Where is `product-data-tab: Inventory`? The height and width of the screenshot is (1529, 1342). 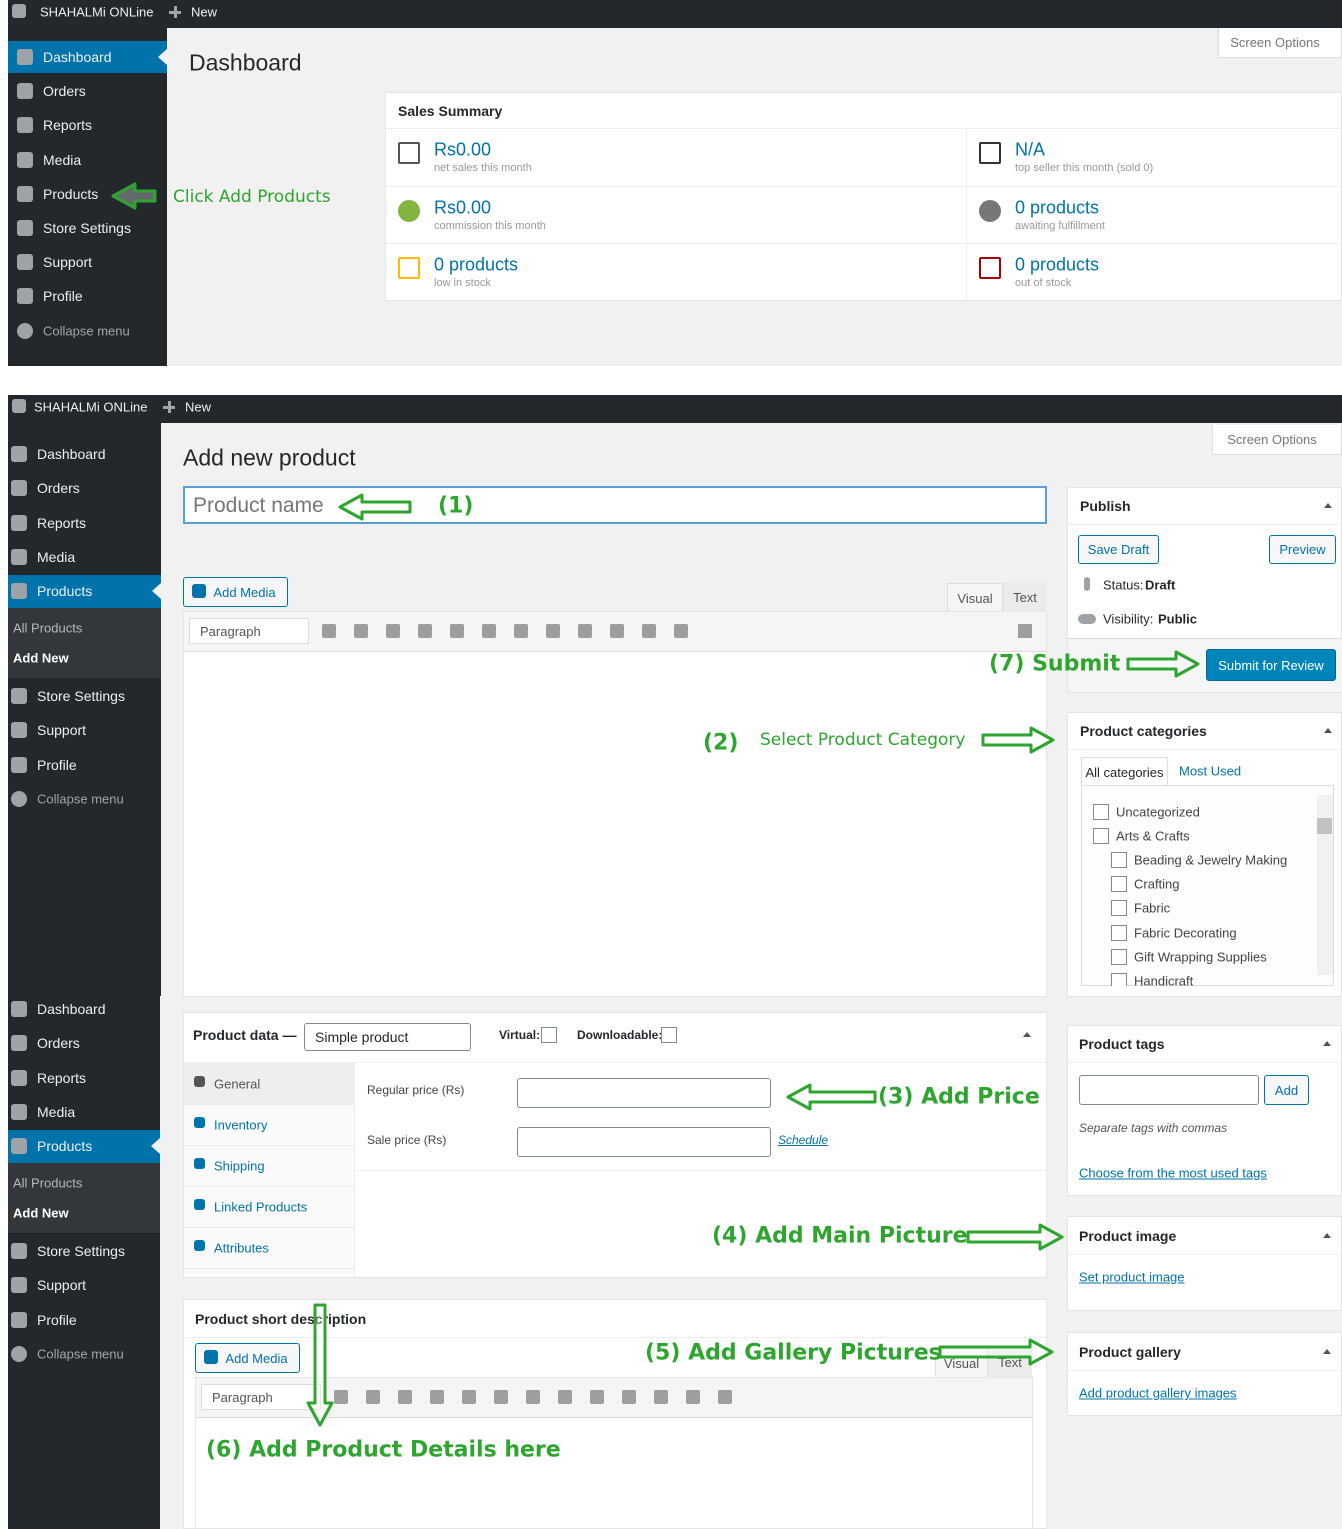
product-data-tab: Inventory is located at coordinates (241, 1125).